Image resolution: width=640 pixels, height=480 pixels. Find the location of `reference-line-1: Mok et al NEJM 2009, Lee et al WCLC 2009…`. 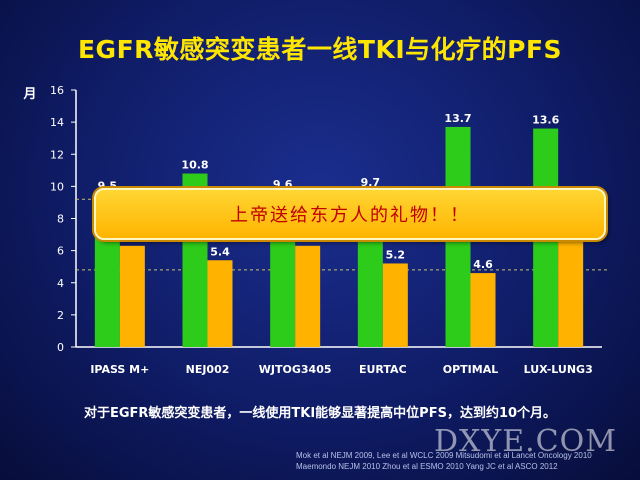

reference-line-1: Mok et al NEJM 2009, Lee et al WCLC 2009… is located at coordinates (444, 455).